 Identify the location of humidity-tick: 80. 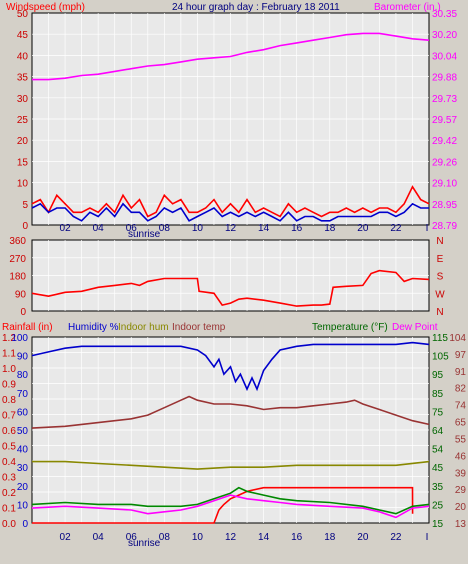
(23, 375).